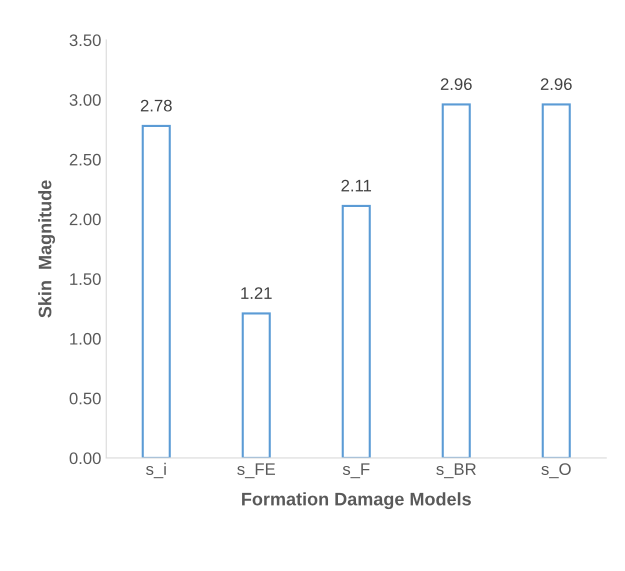 The width and height of the screenshot is (625, 571). I want to click on y-tick-label: 3.50, so click(85, 40).